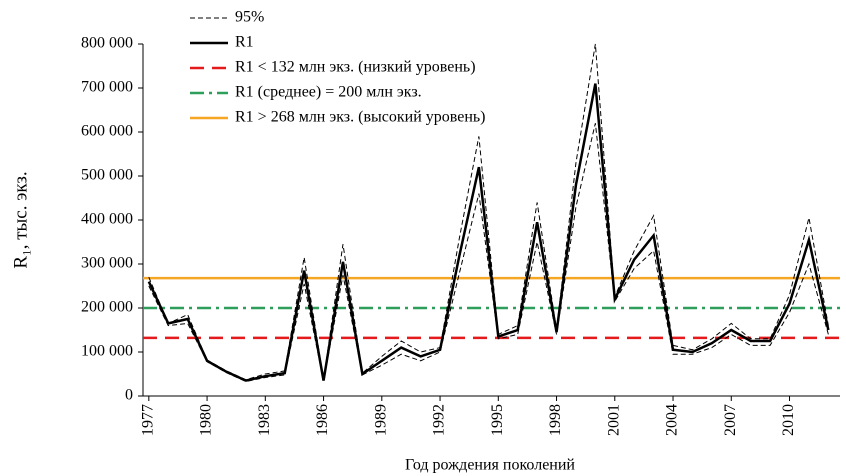 The width and height of the screenshot is (846, 476). What do you see at coordinates (20, 219) in the screenshot?
I see `y-axis-label: R₁, тыс. экз.` at bounding box center [20, 219].